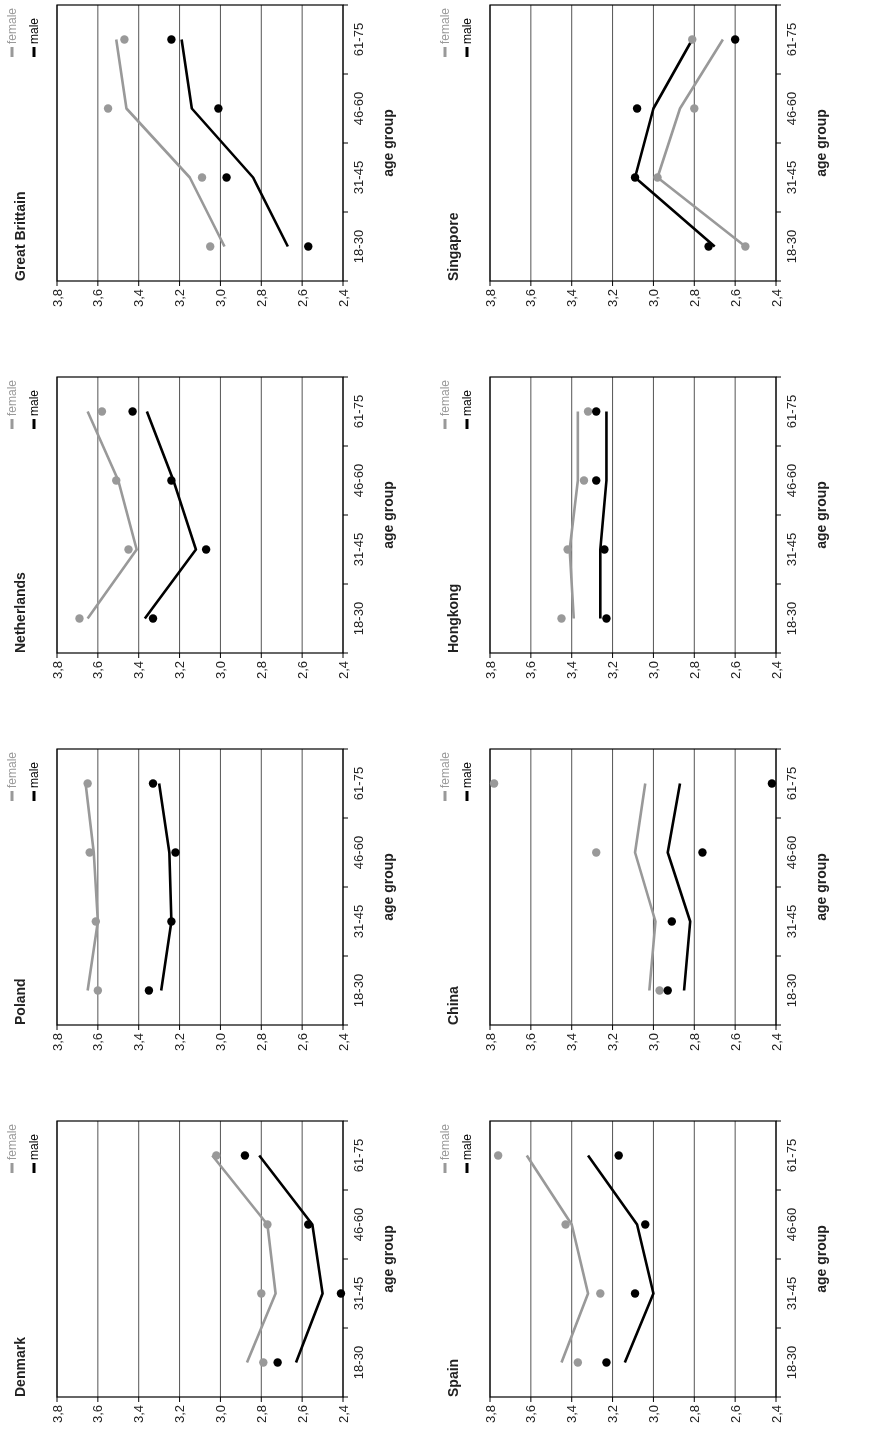 This screenshot has height=1437, width=886. Describe the element at coordinates (20, 1001) in the screenshot. I see `text: Poland` at that location.